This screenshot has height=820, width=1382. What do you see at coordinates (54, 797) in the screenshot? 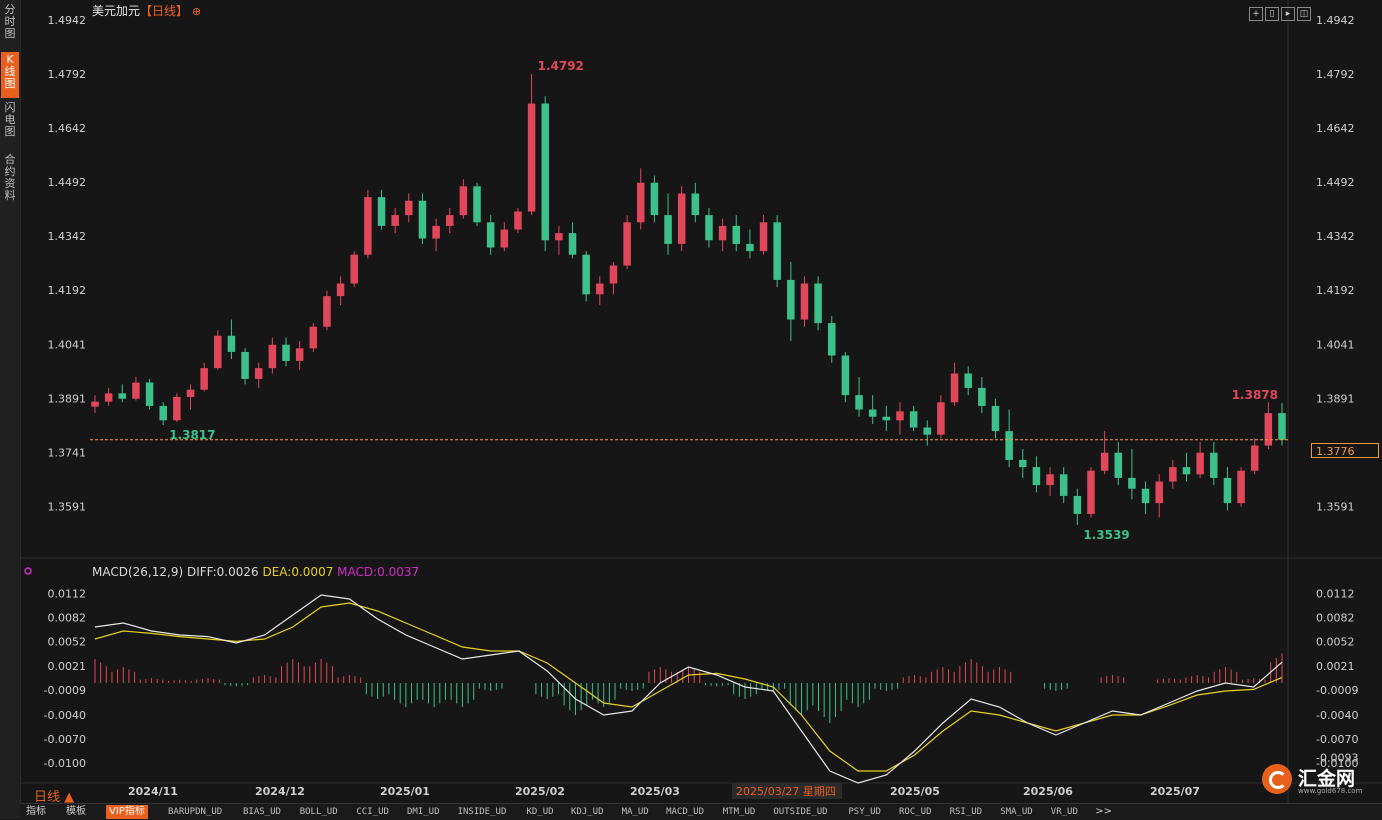
I see `period-selector: 日线 ▲` at bounding box center [54, 797].